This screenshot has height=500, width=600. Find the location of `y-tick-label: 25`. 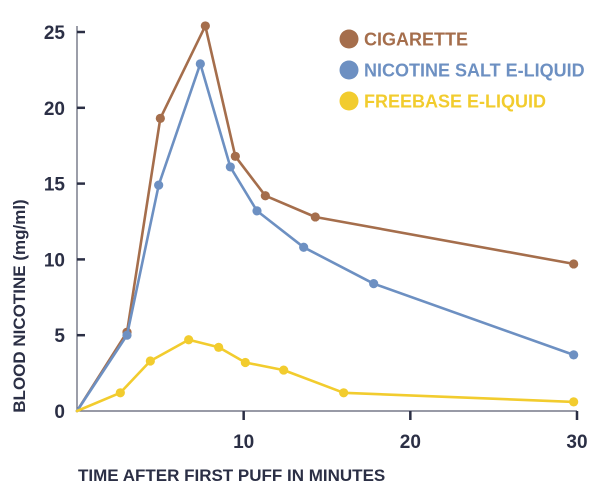

y-tick-label: 25 is located at coordinates (55, 33).